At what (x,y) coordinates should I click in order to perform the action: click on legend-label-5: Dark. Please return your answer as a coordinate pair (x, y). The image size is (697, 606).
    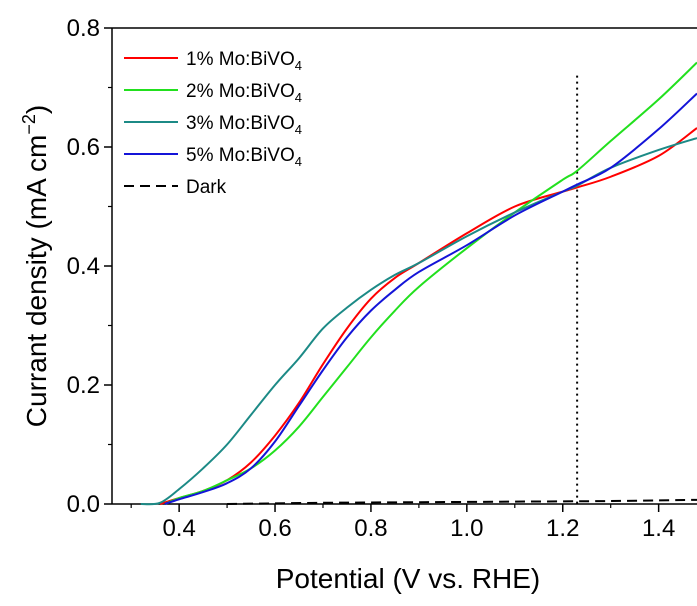
    Looking at the image, I should click on (206, 187).